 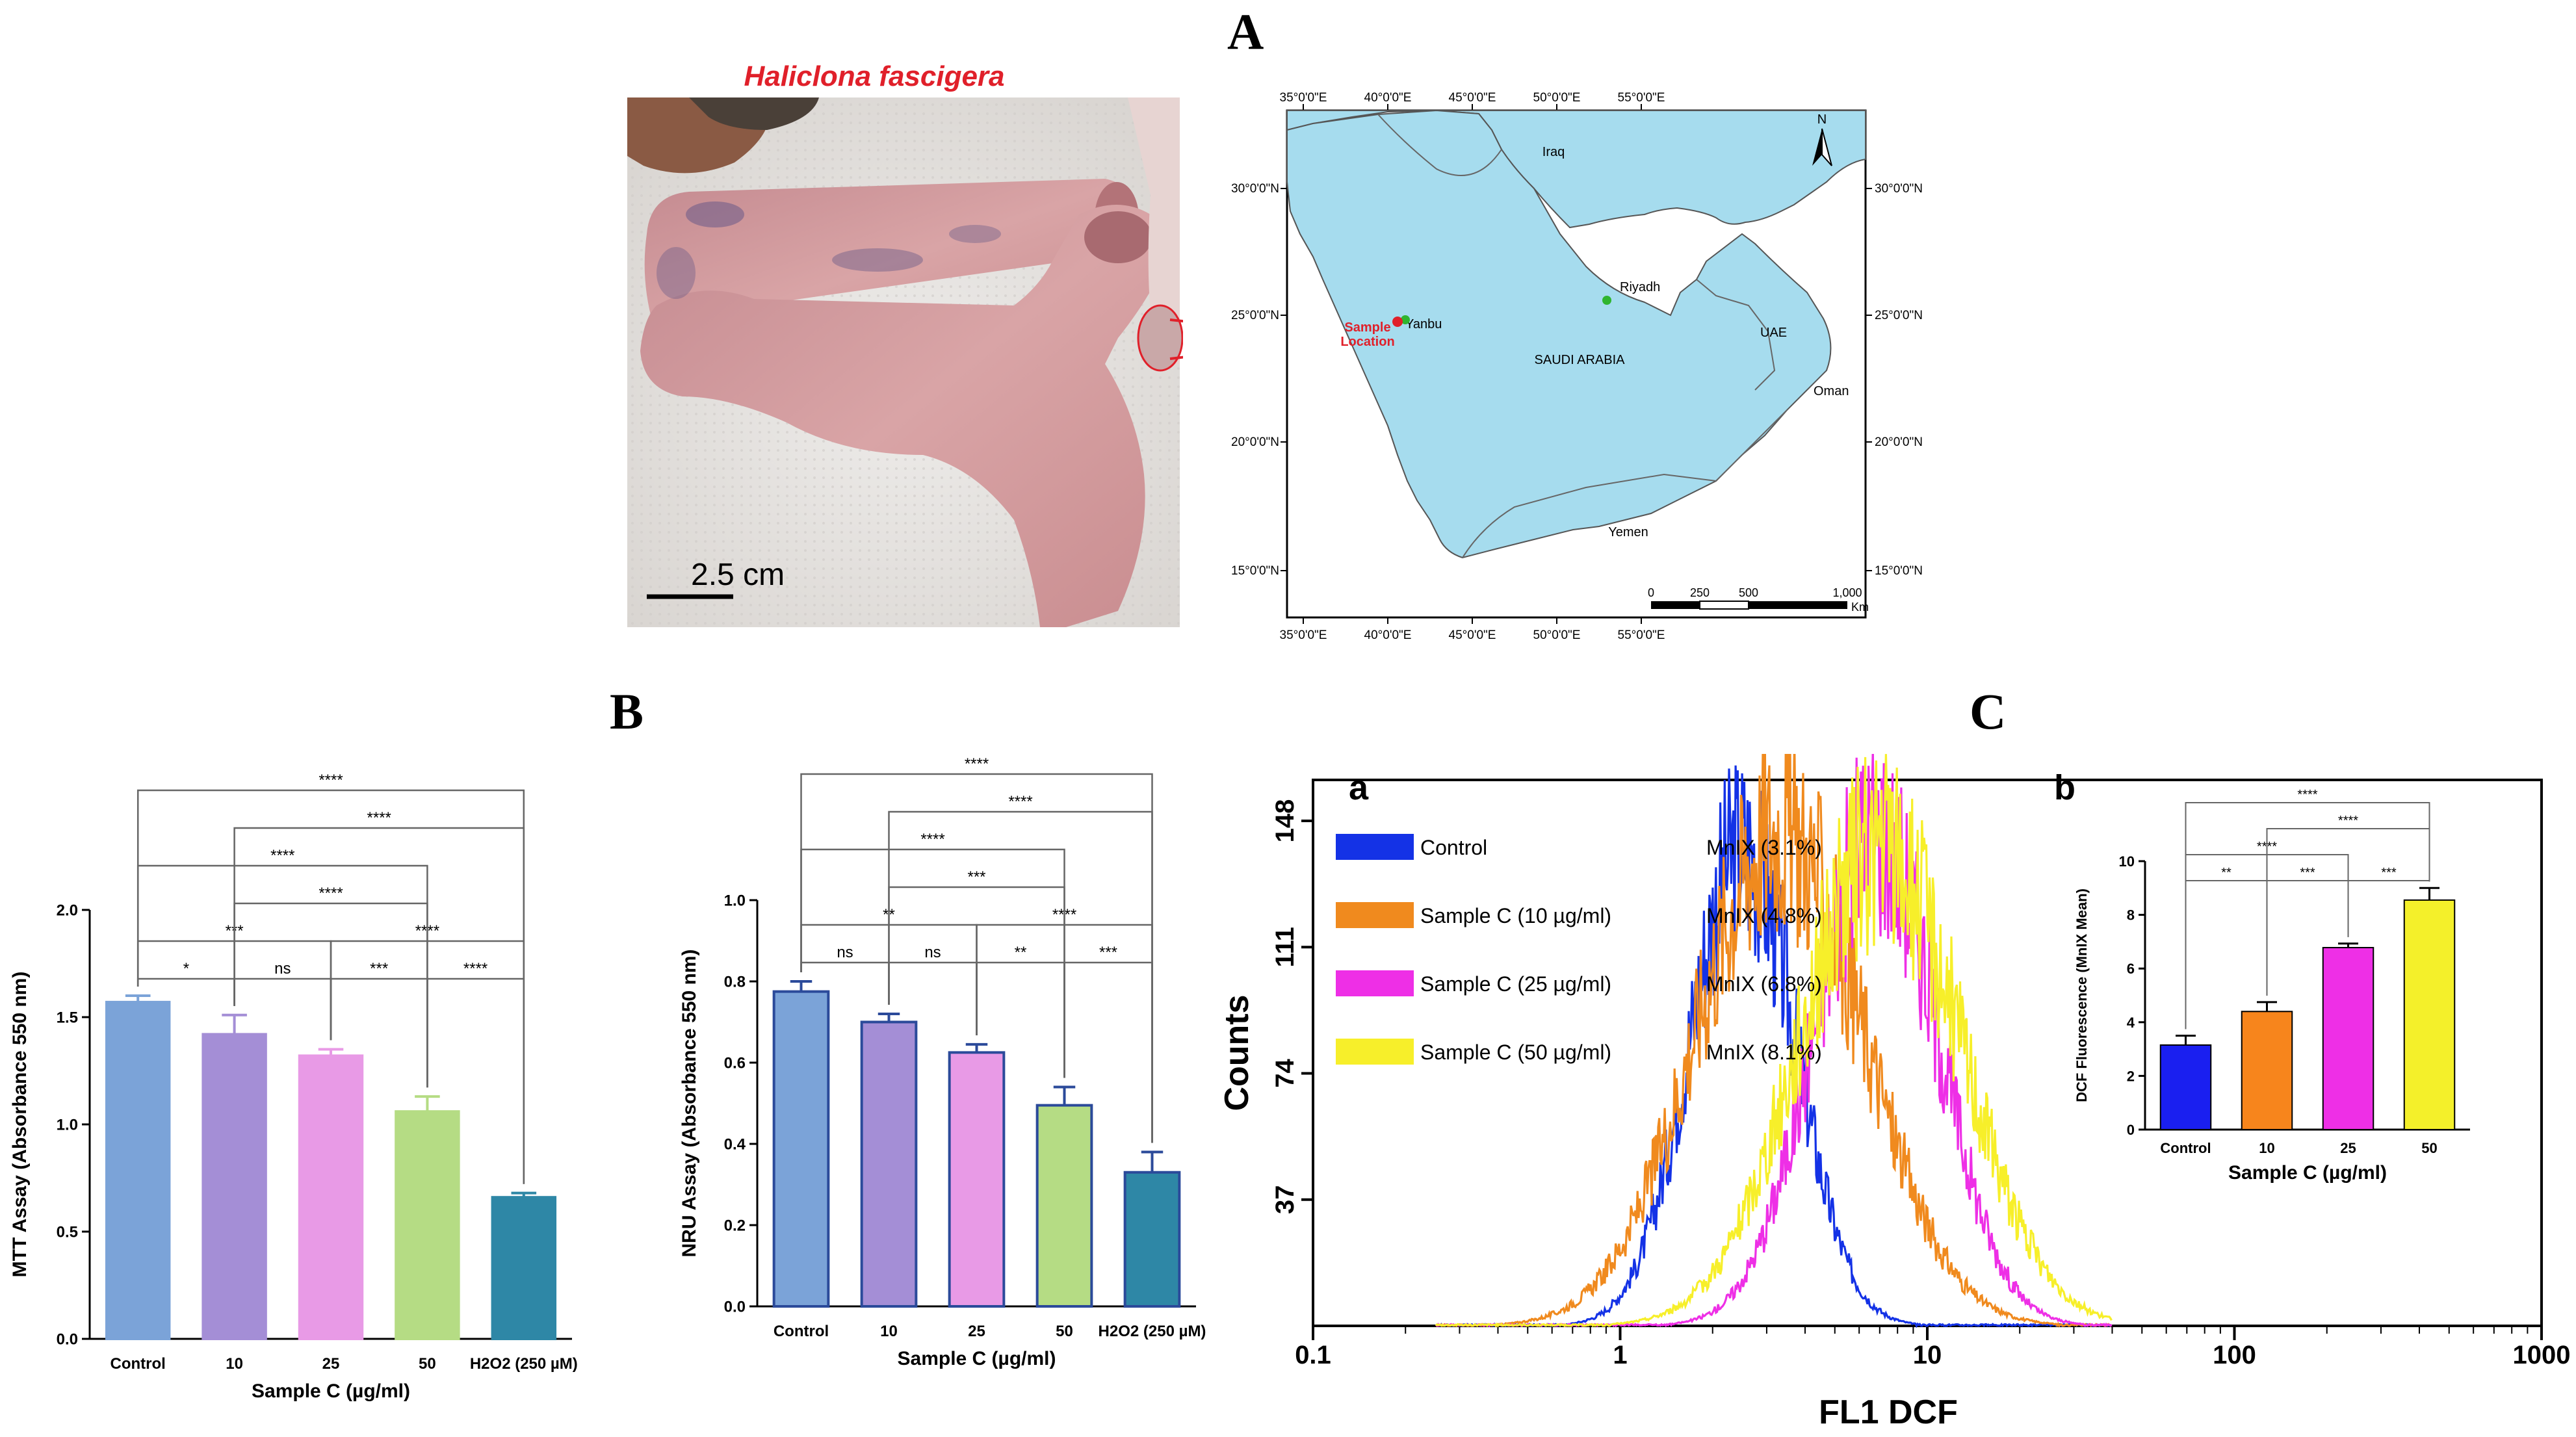 I want to click on y-axis-label: MTT Assay (Absorbance 550 nm), so click(x=20, y=1125).